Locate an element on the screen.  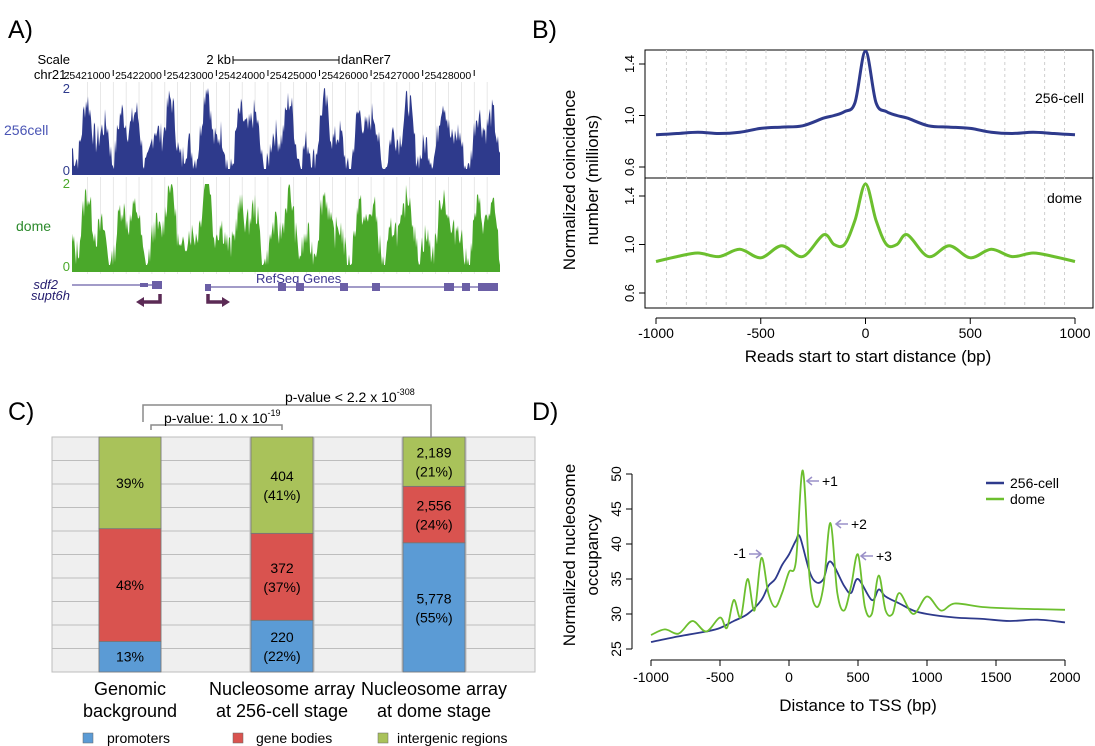
category-label-line1: Nucleosome array is located at coordinates (282, 689).